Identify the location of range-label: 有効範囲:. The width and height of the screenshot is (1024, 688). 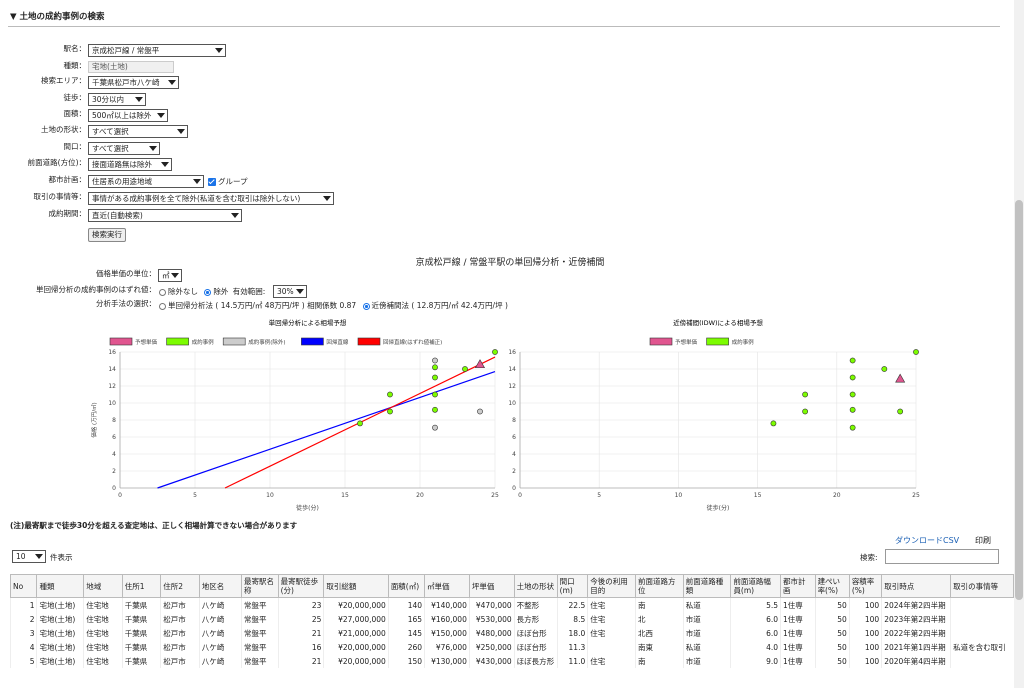
(249, 291).